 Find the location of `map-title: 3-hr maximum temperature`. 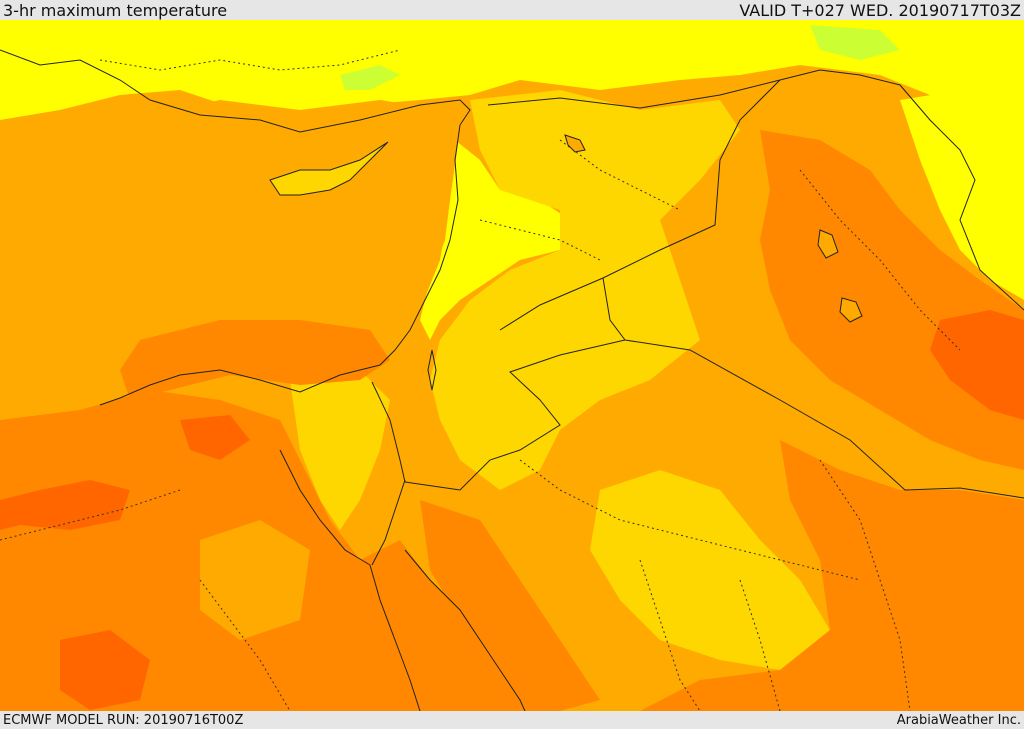

map-title: 3-hr maximum temperature is located at coordinates (115, 10).